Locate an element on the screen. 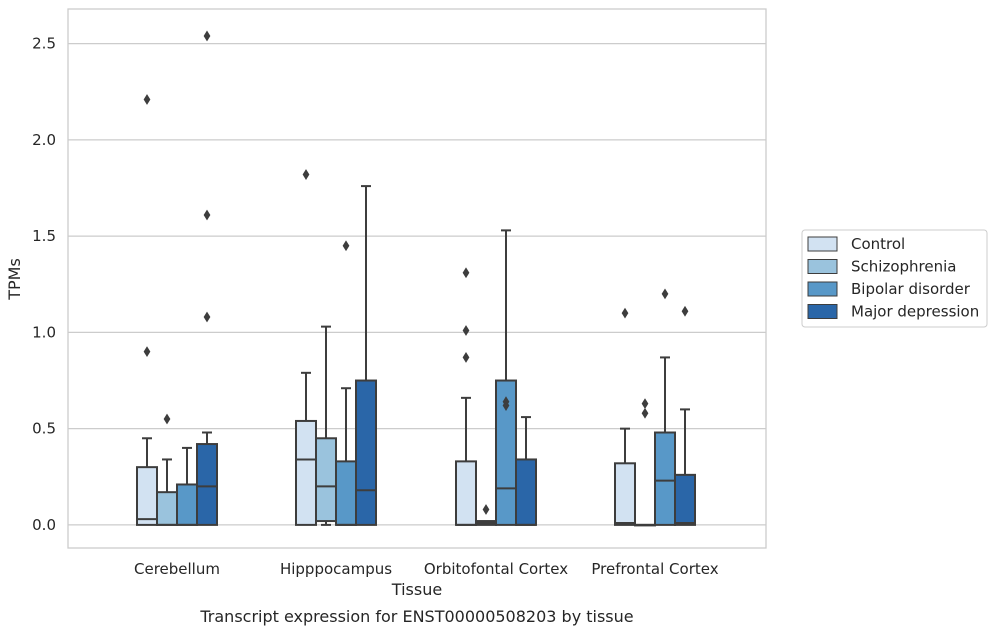 This screenshot has width=997, height=634. y-tick-label: 1.5 is located at coordinates (44, 236).